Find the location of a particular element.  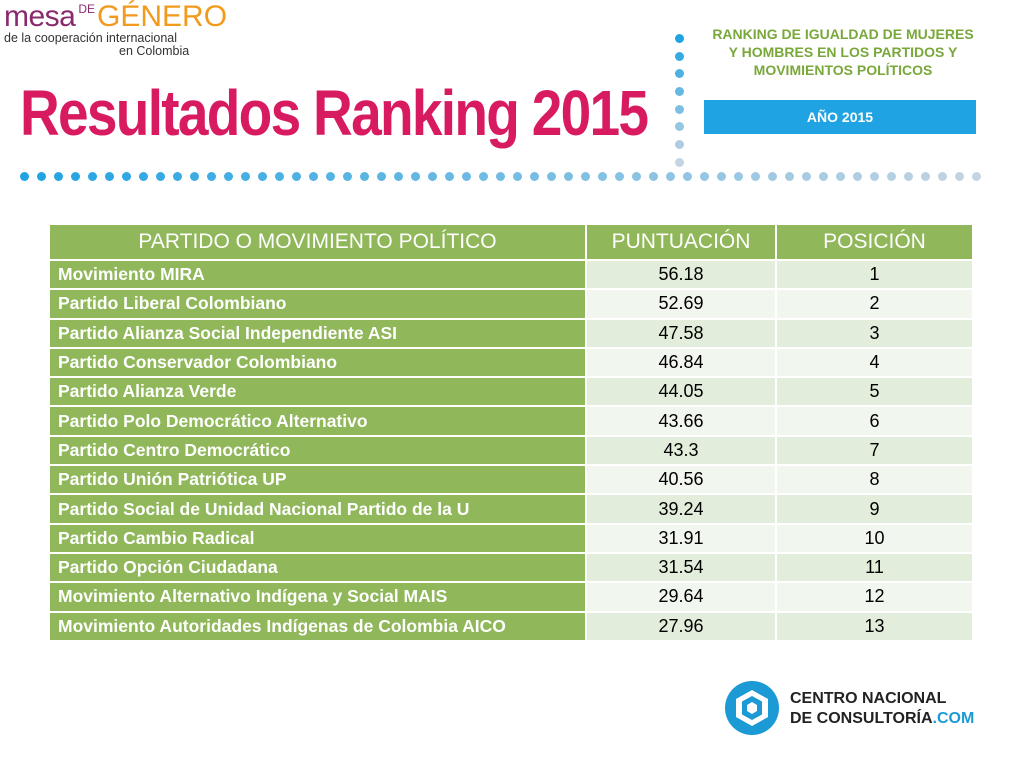

table-row: Partido Cambio Radical 31.91 10 is located at coordinates (511, 538).